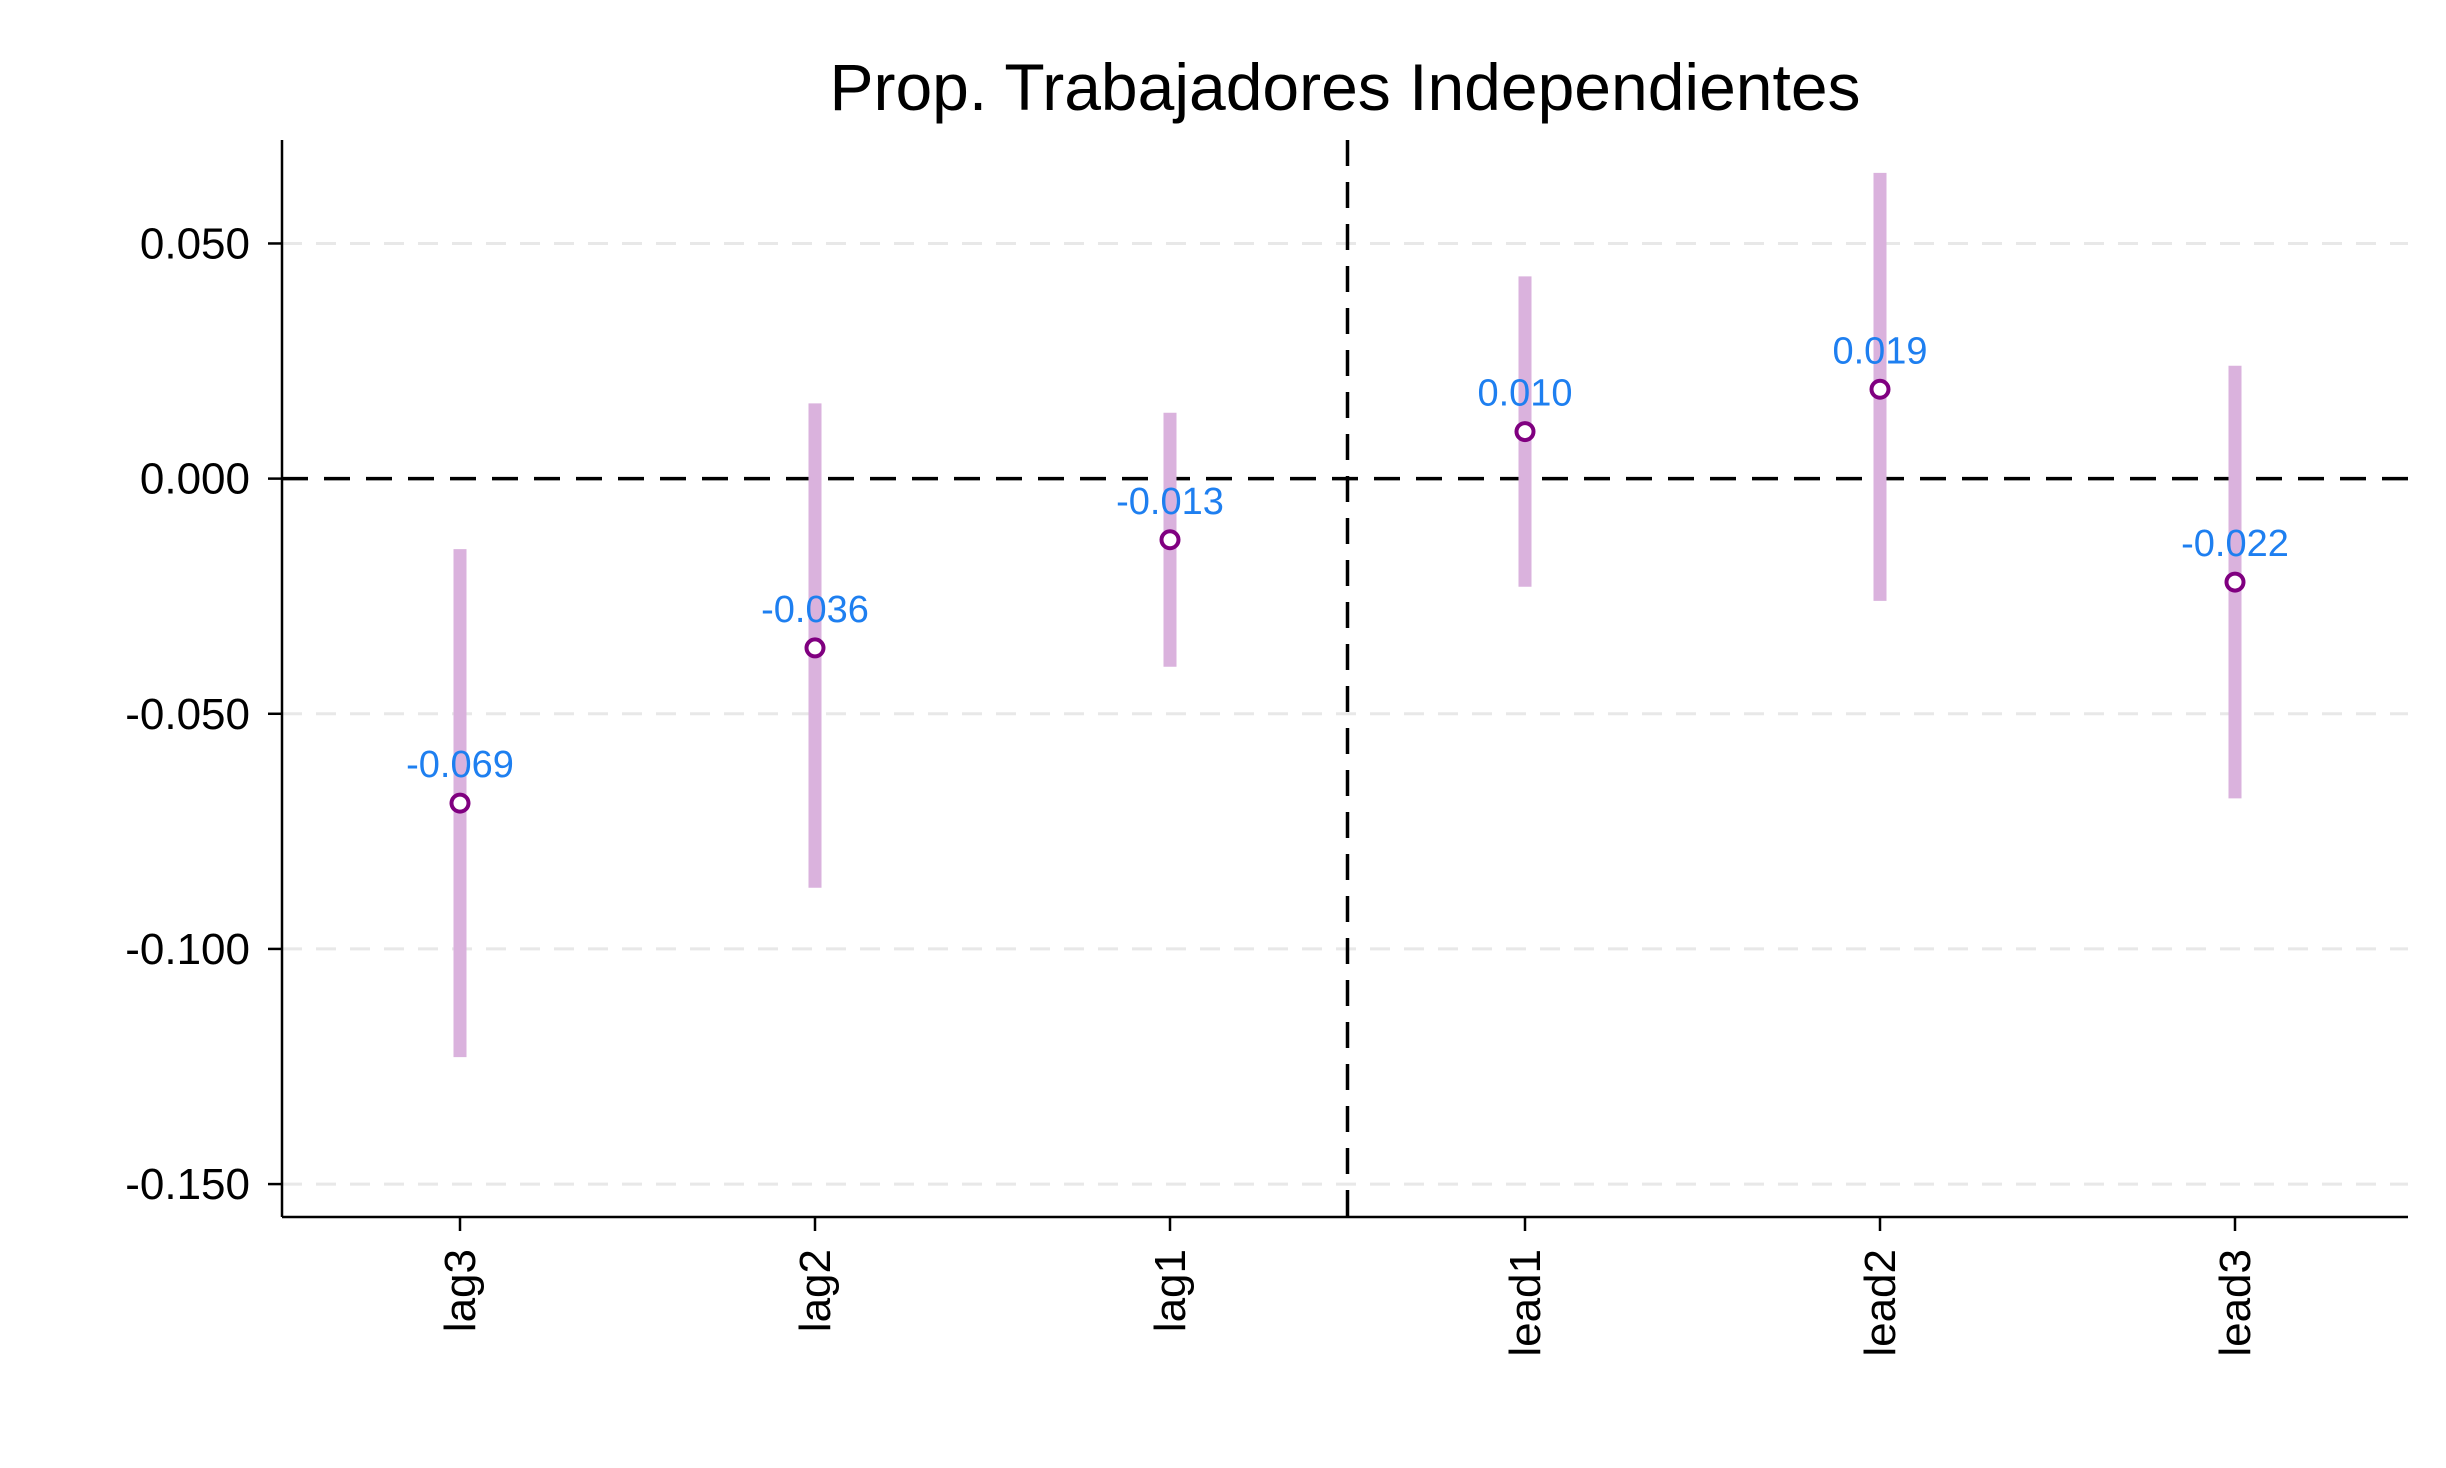 The image size is (2446, 1468). I want to click on x-tick-label: lag2, so click(815, 1290).